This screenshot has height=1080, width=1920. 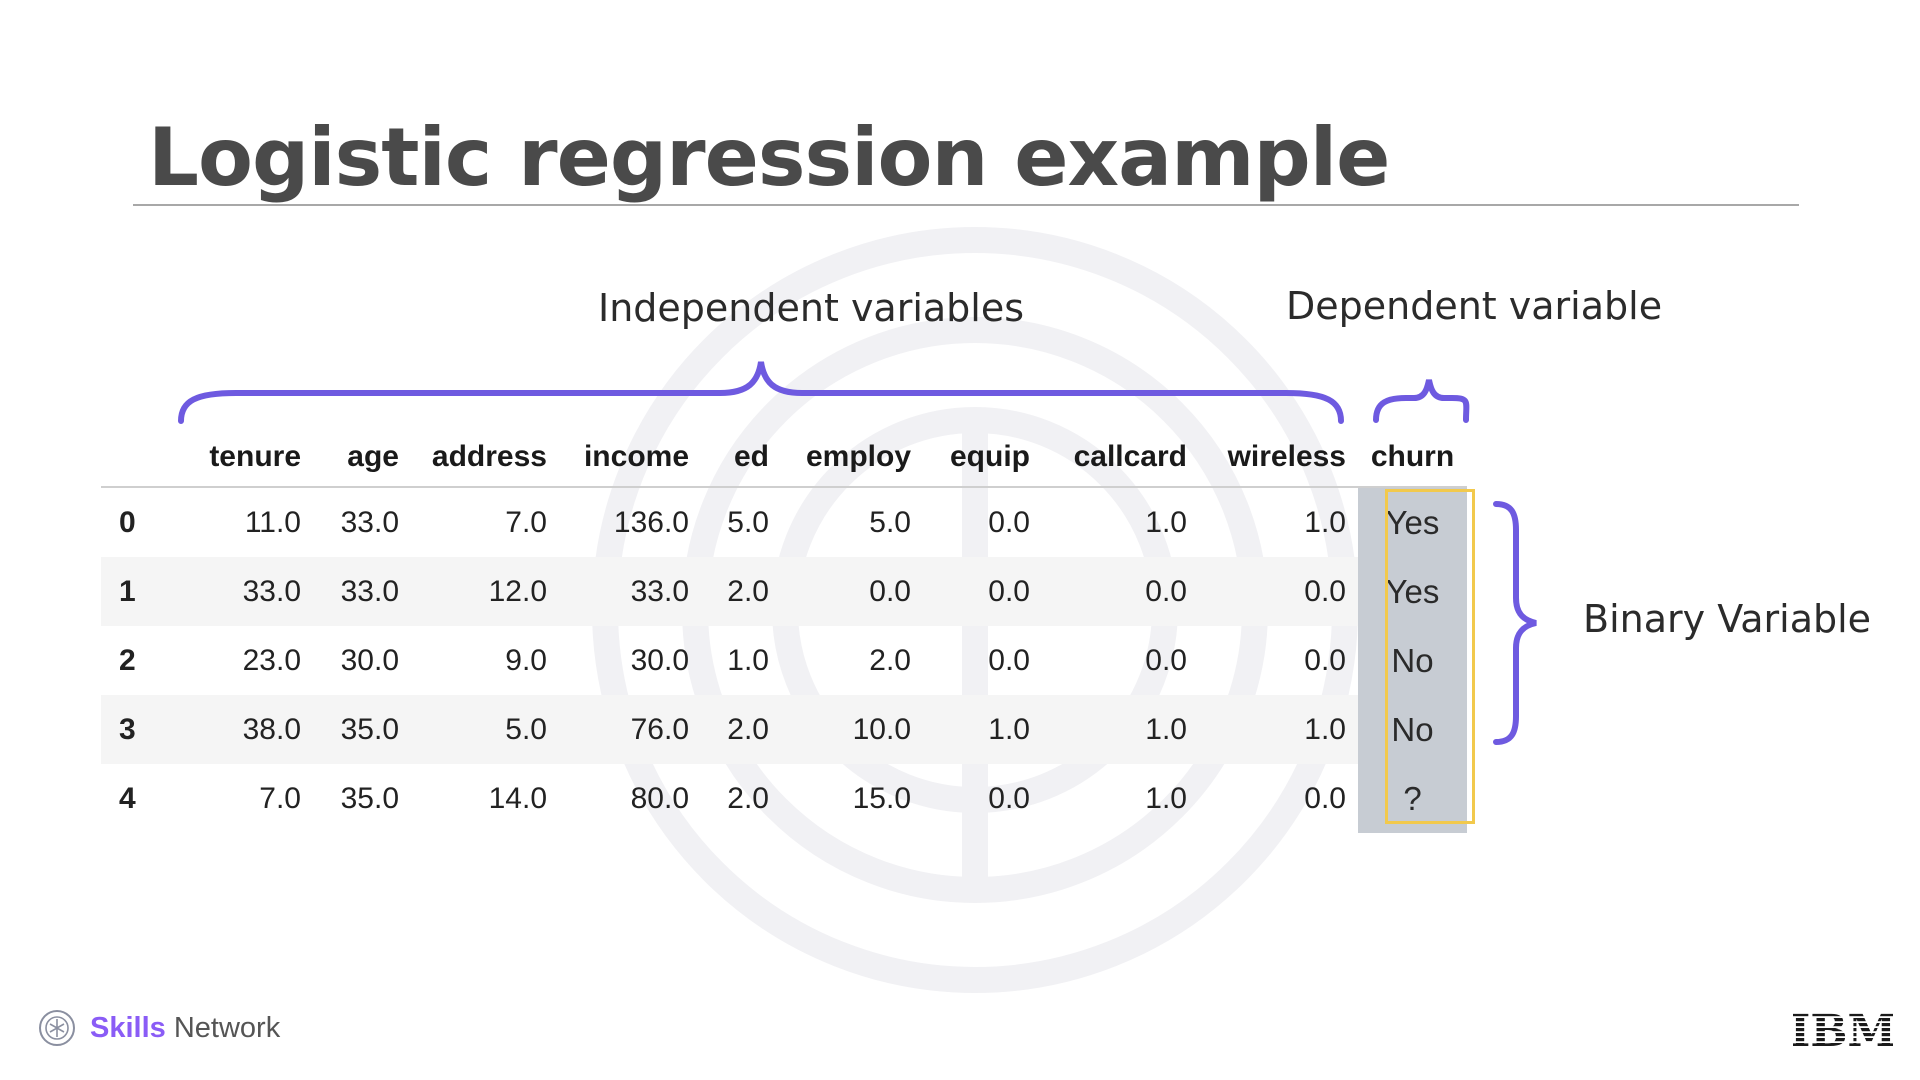 I want to click on churn-cell: ?, so click(x=1412, y=798).